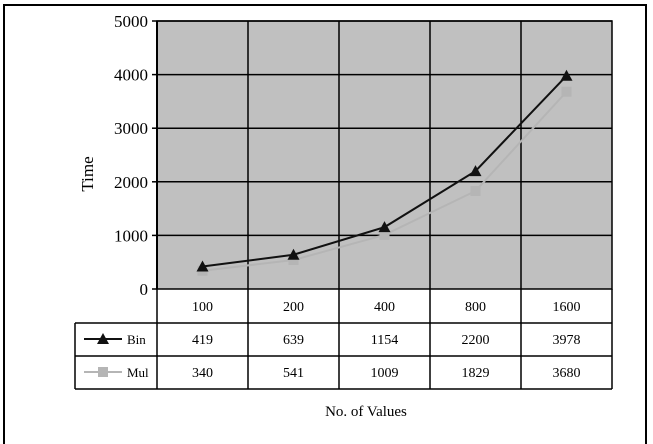  Describe the element at coordinates (293, 373) in the screenshot. I see `table-cell: 541` at that location.